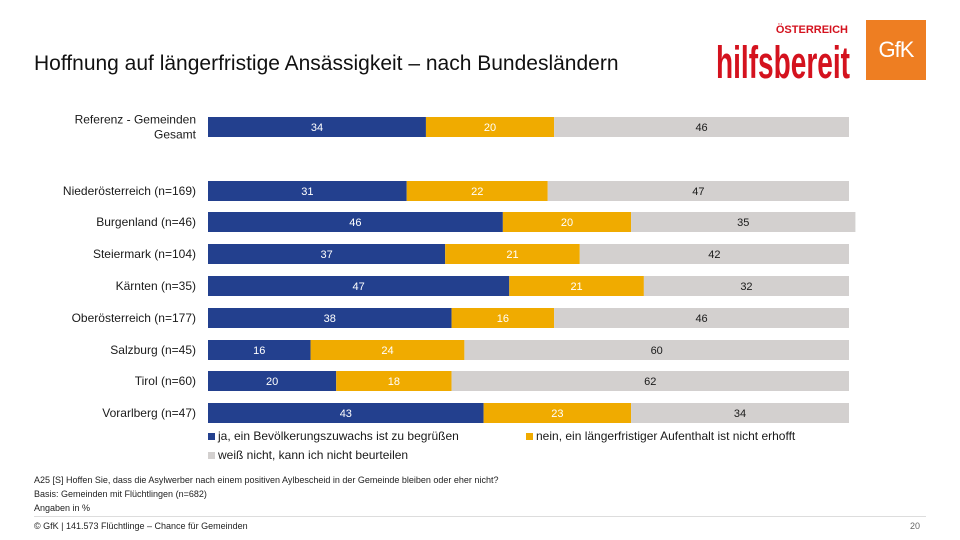 This screenshot has width=960, height=540. Describe the element at coordinates (129, 191) in the screenshot. I see `category-label: Niederösterreich (n=169)` at that location.